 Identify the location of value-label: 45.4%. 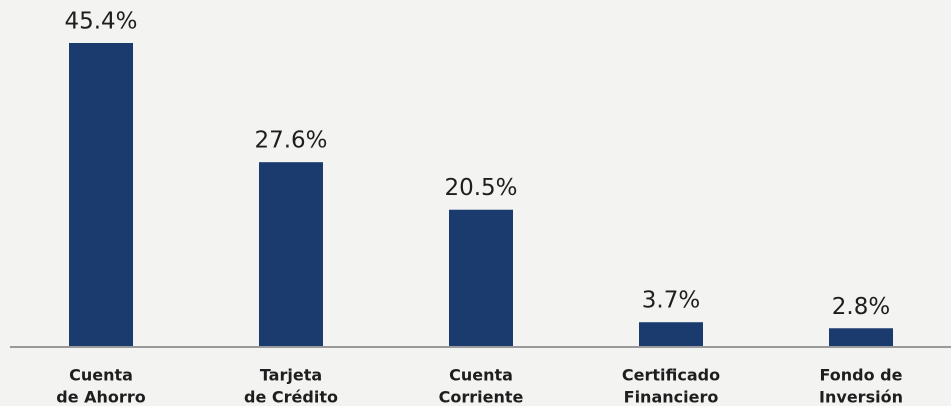
(100, 22).